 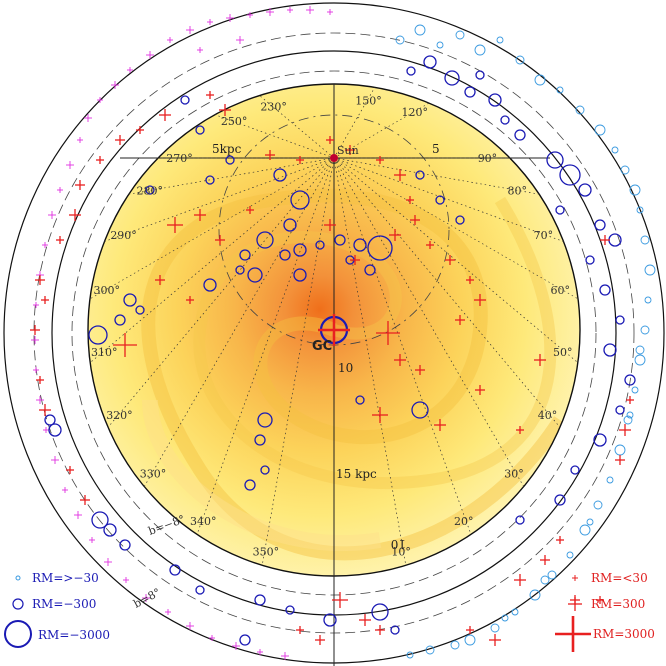 What do you see at coordinates (18, 634) in the screenshot?
I see `legend-neg-big-symbol` at bounding box center [18, 634].